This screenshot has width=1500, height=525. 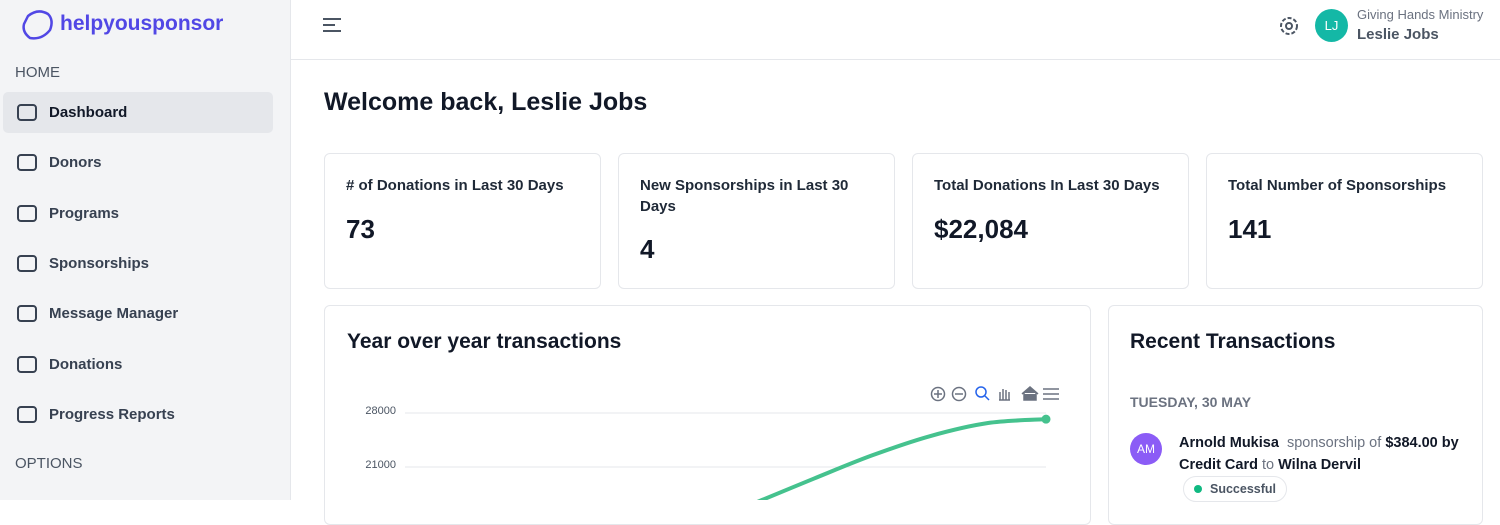 I want to click on nav-item: Donors, so click(x=75, y=163).